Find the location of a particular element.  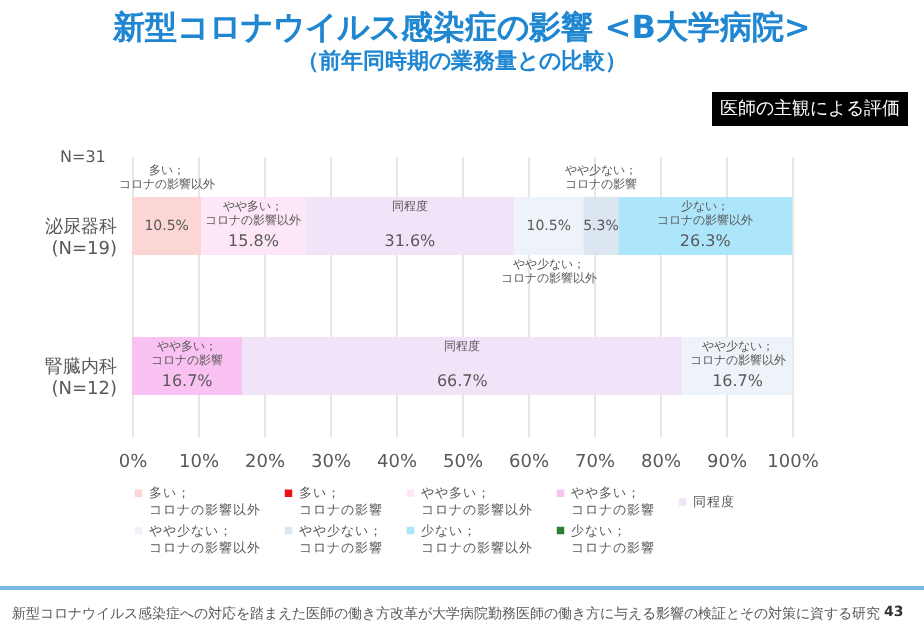

text: N=31 is located at coordinates (83, 157).